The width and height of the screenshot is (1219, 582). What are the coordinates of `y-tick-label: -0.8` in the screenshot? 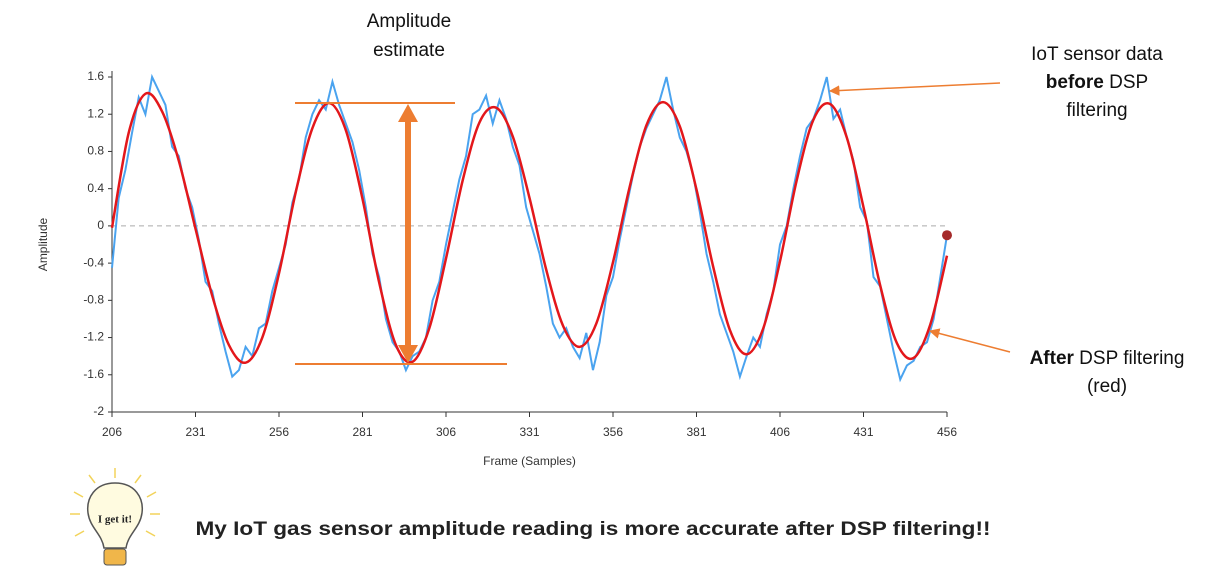 It's located at (93, 300).